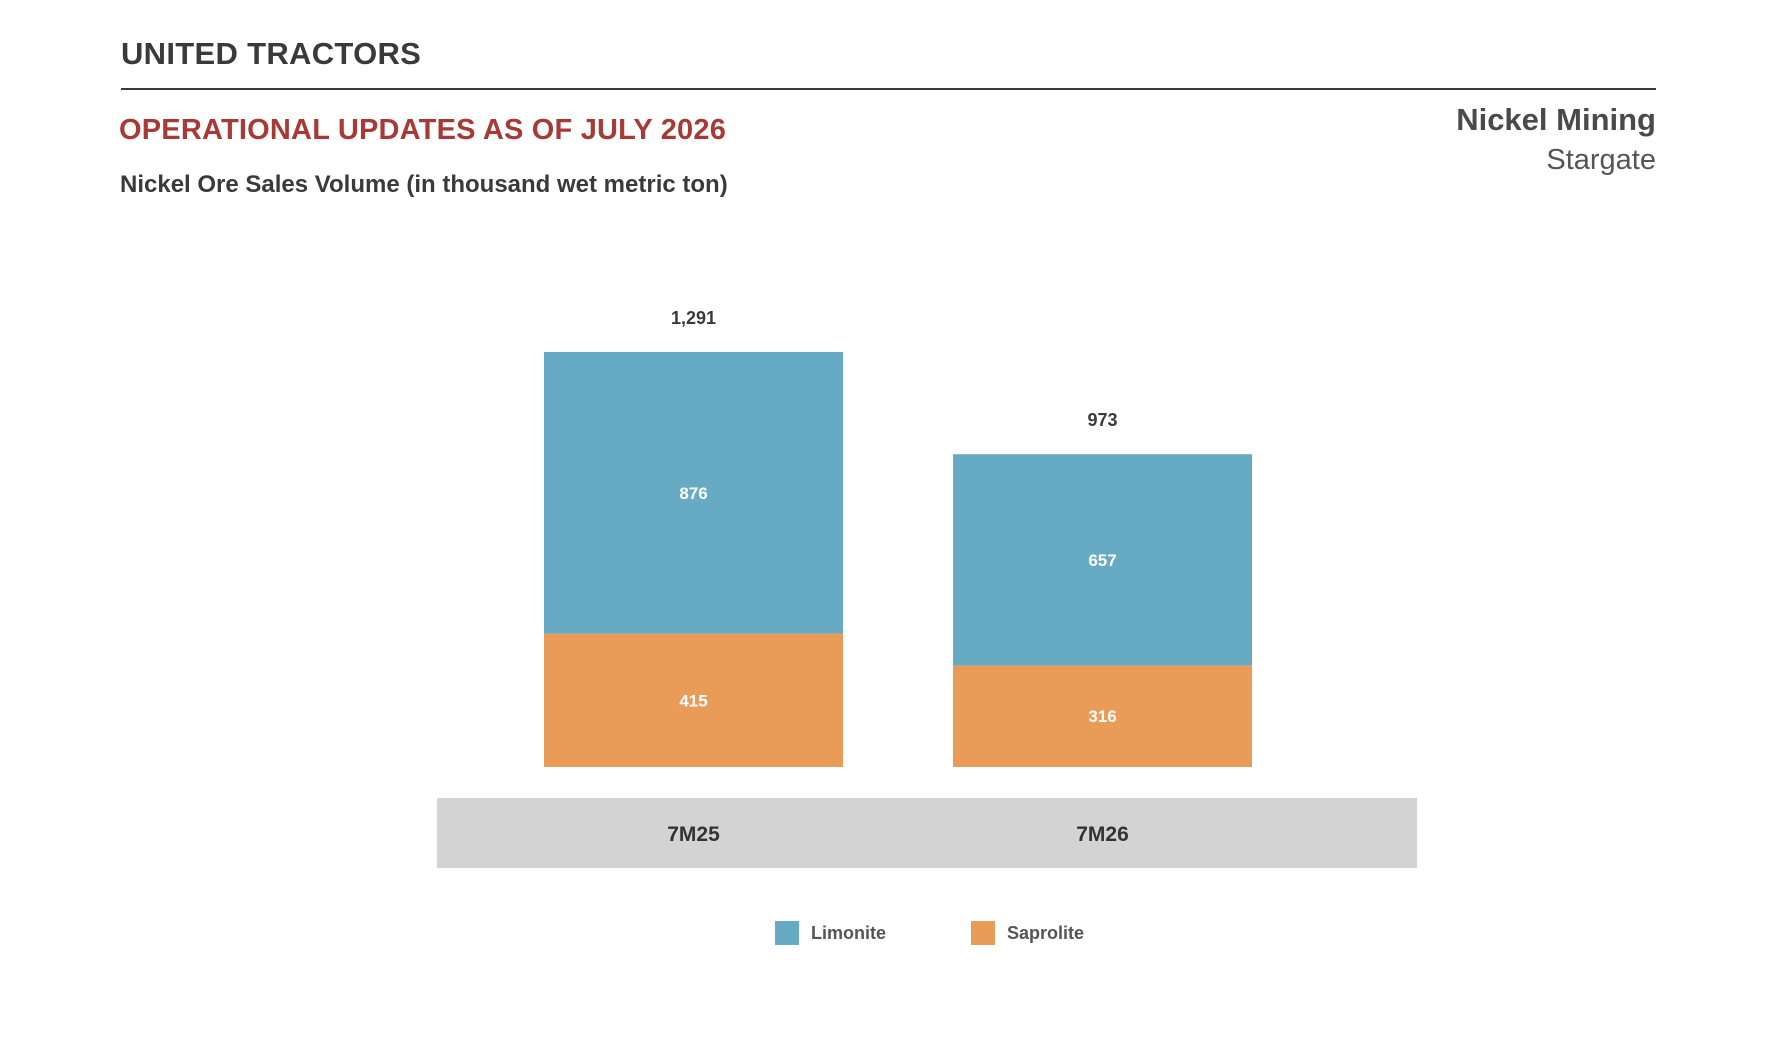 Image resolution: width=1776 pixels, height=1050 pixels. I want to click on bar-saprolite-7m25, so click(693, 700).